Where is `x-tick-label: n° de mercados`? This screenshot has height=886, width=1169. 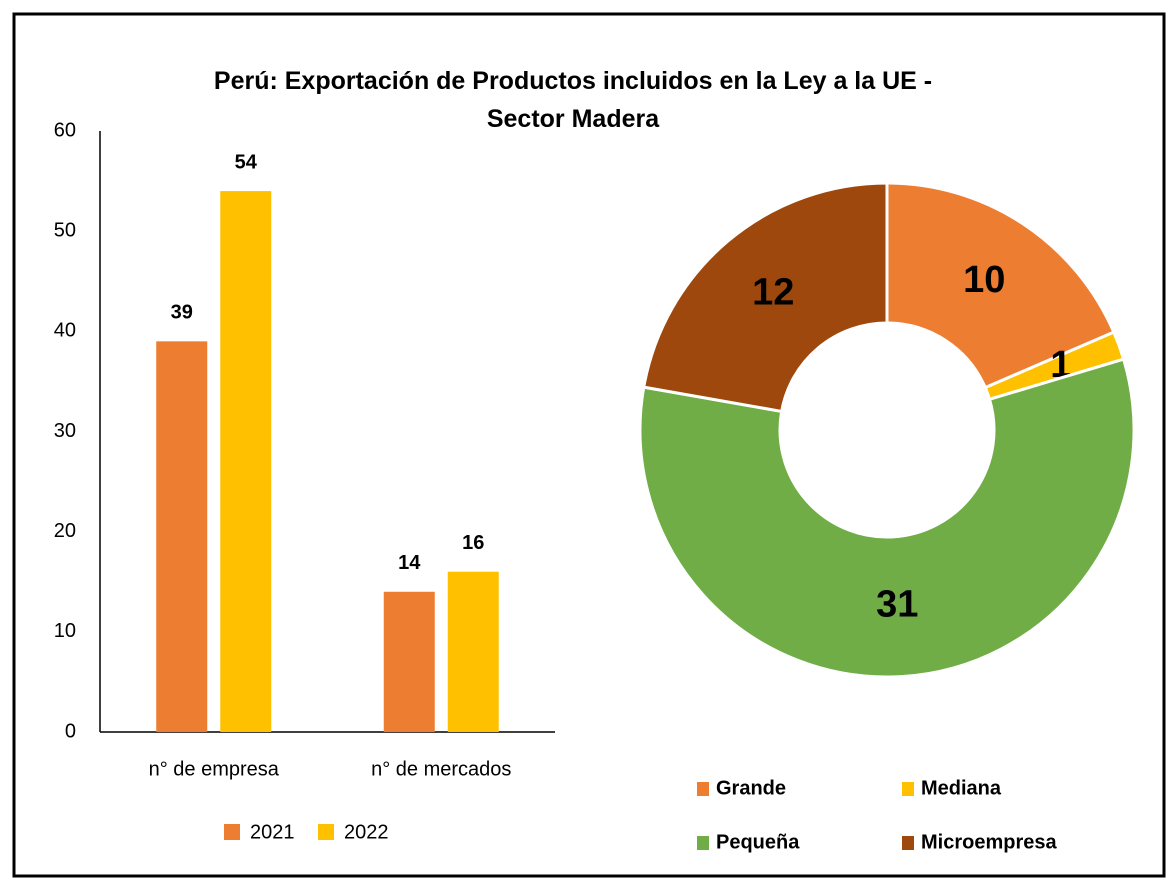 x-tick-label: n° de mercados is located at coordinates (441, 769).